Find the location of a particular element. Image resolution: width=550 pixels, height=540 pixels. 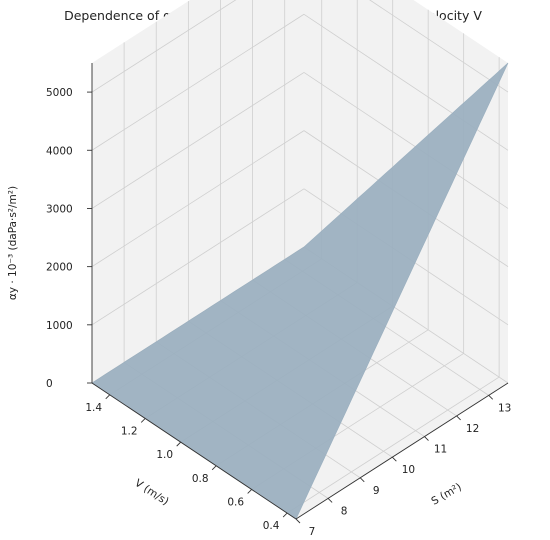

x-tick-label: 13 is located at coordinates (504, 408).